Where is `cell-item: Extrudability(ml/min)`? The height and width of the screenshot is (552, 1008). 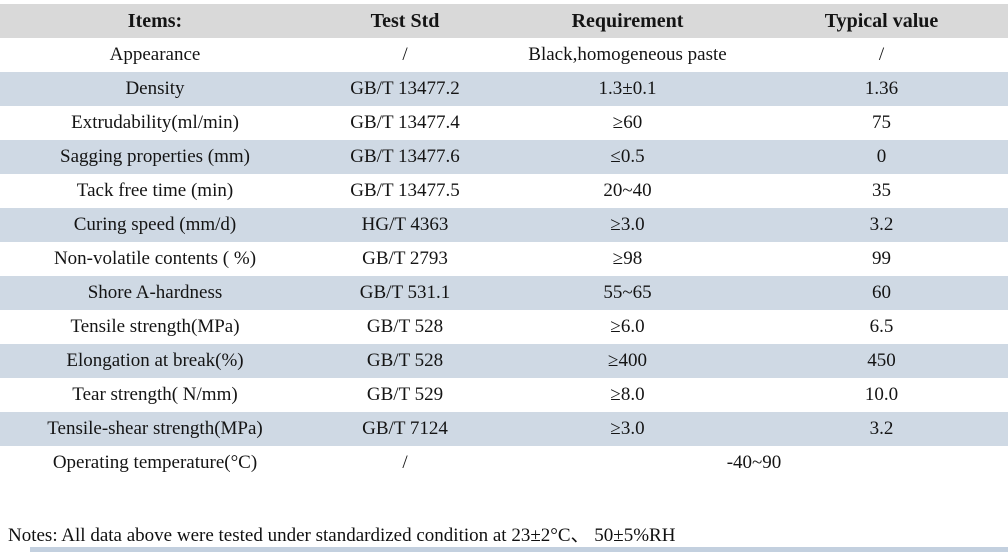 cell-item: Extrudability(ml/min) is located at coordinates (155, 122).